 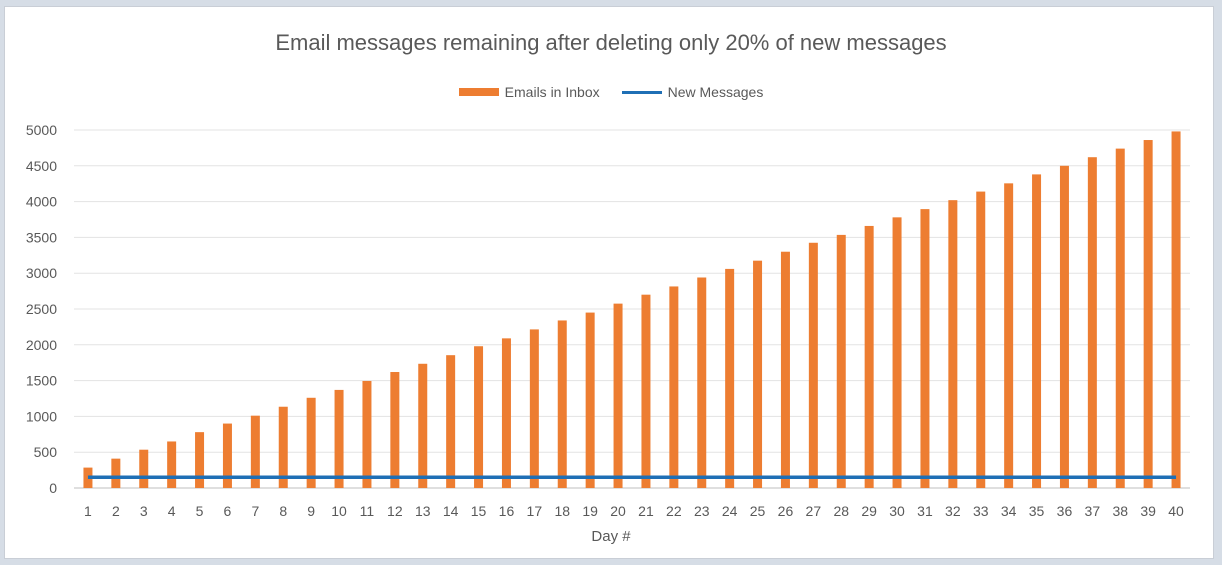 What do you see at coordinates (228, 511) in the screenshot?
I see `x-tick-label: 6` at bounding box center [228, 511].